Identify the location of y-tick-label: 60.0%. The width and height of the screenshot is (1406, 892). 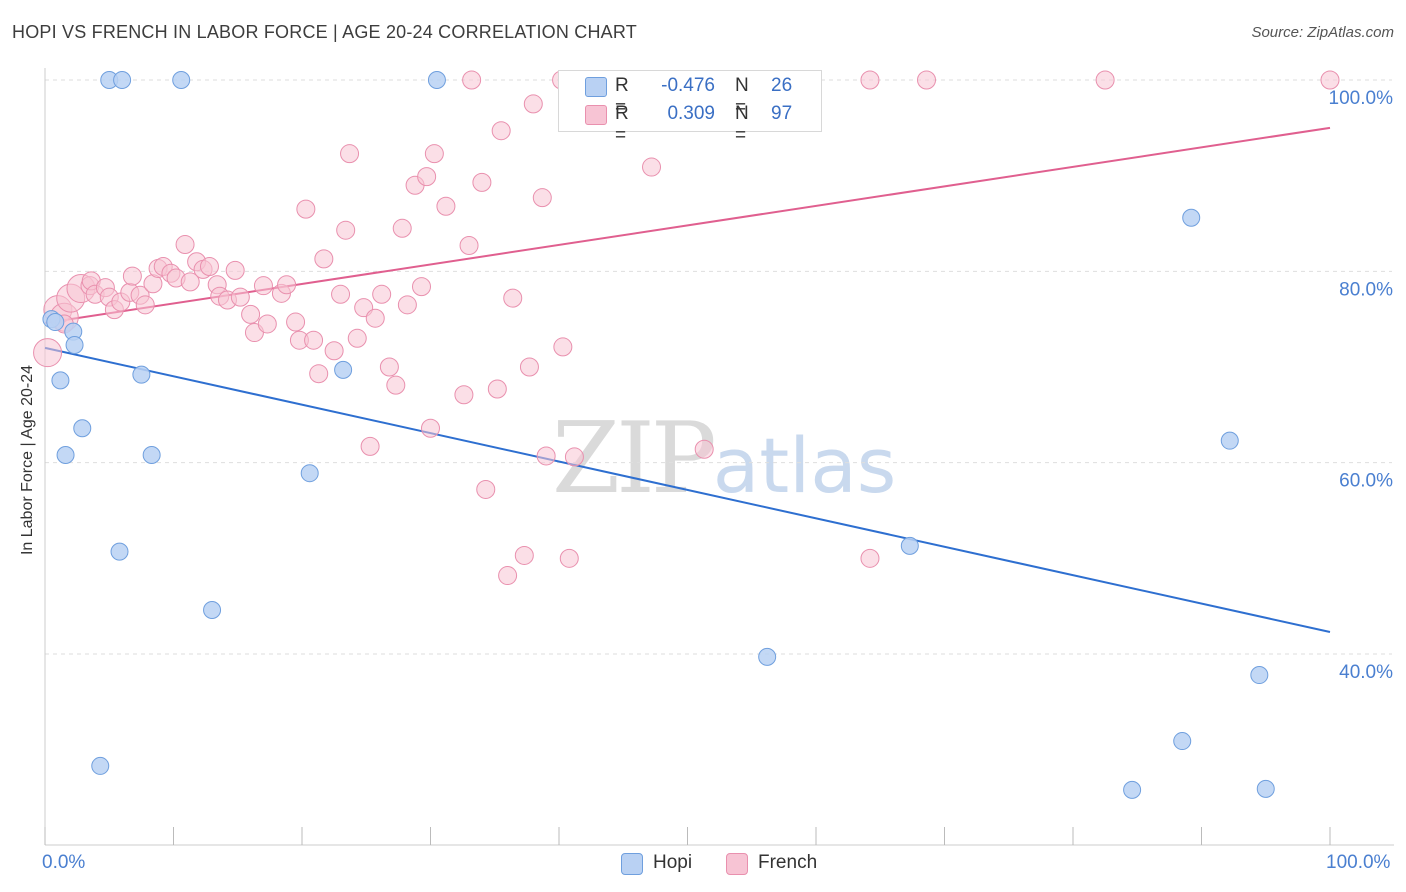
(1366, 481).